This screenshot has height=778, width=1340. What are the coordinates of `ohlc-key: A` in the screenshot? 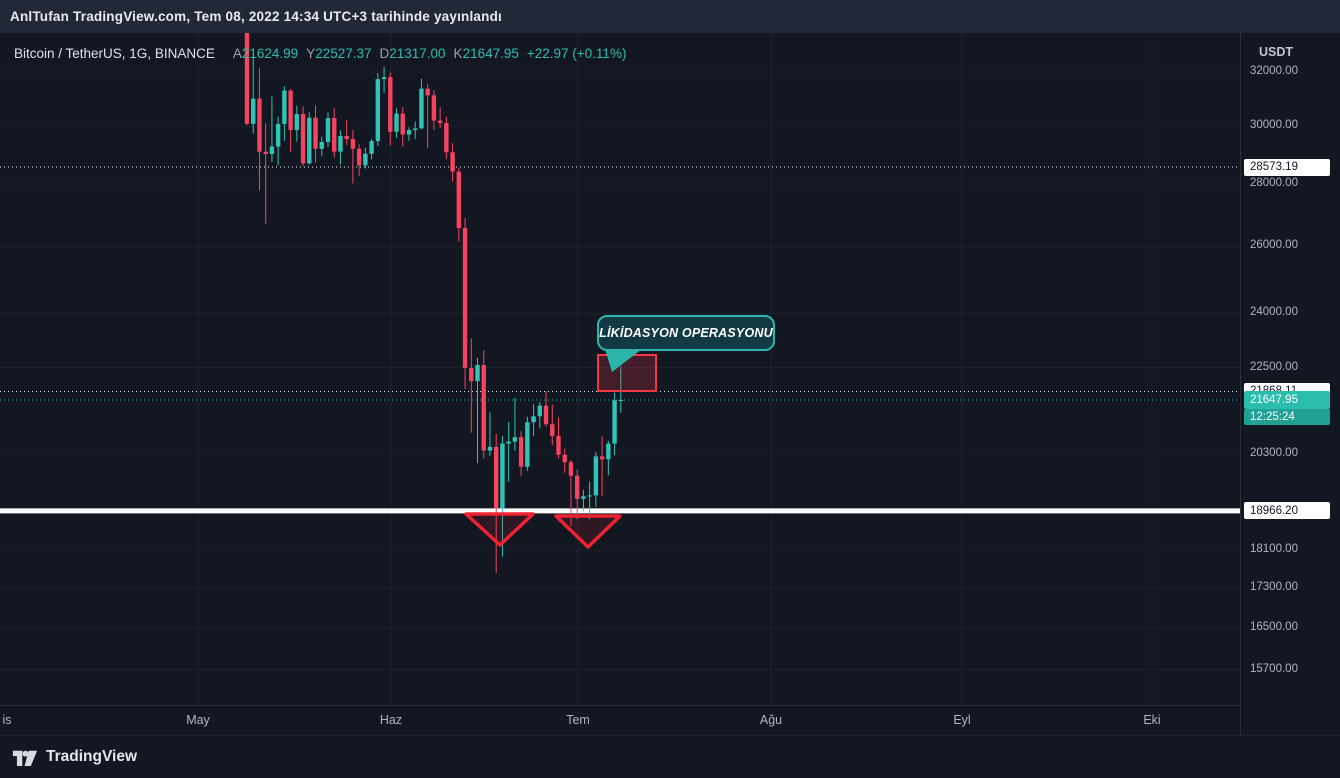 It's located at (237, 53).